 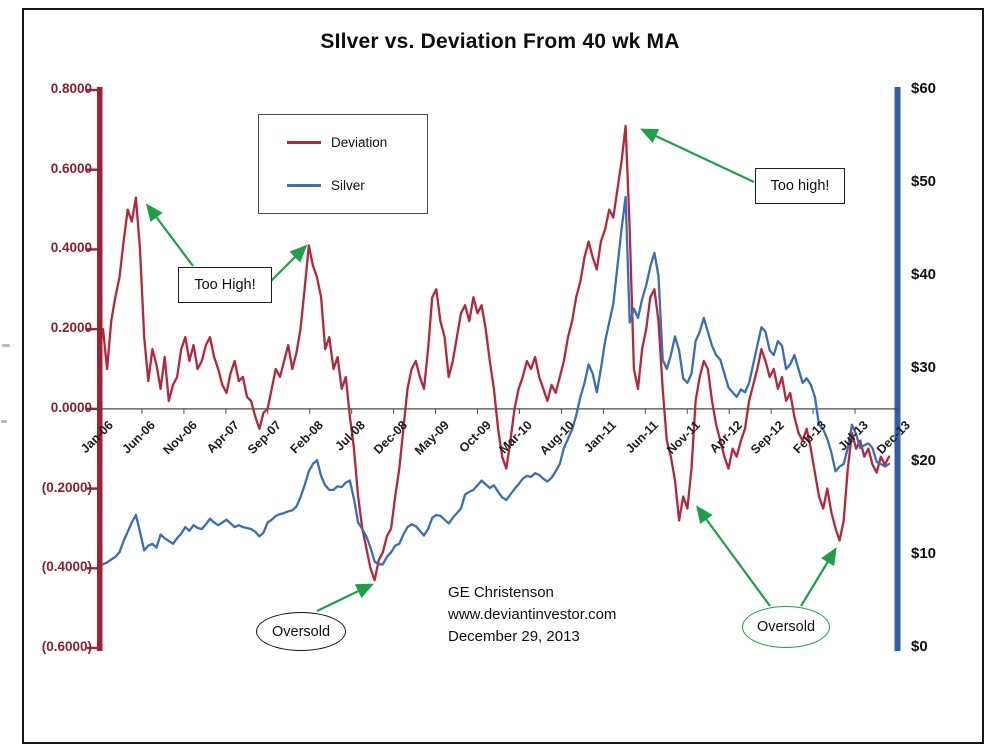 I want to click on legend-item-deviation: Deviation, so click(x=357, y=142).